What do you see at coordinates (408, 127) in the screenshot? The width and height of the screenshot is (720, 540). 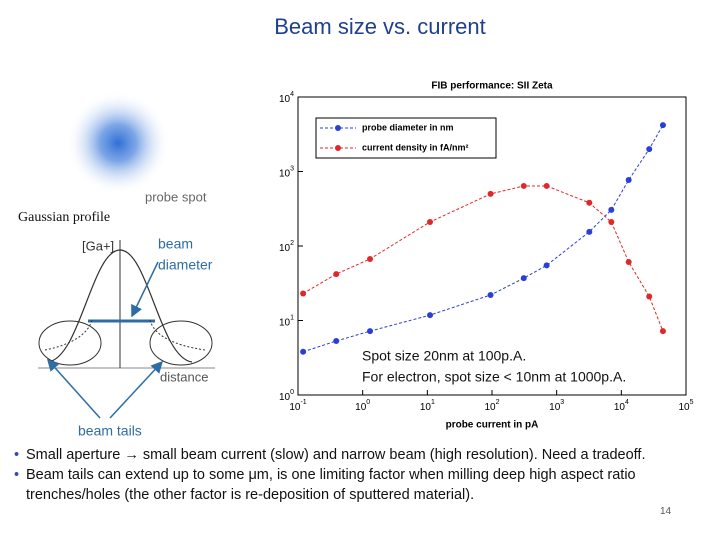 I see `legend-label: probe diameter in nm` at bounding box center [408, 127].